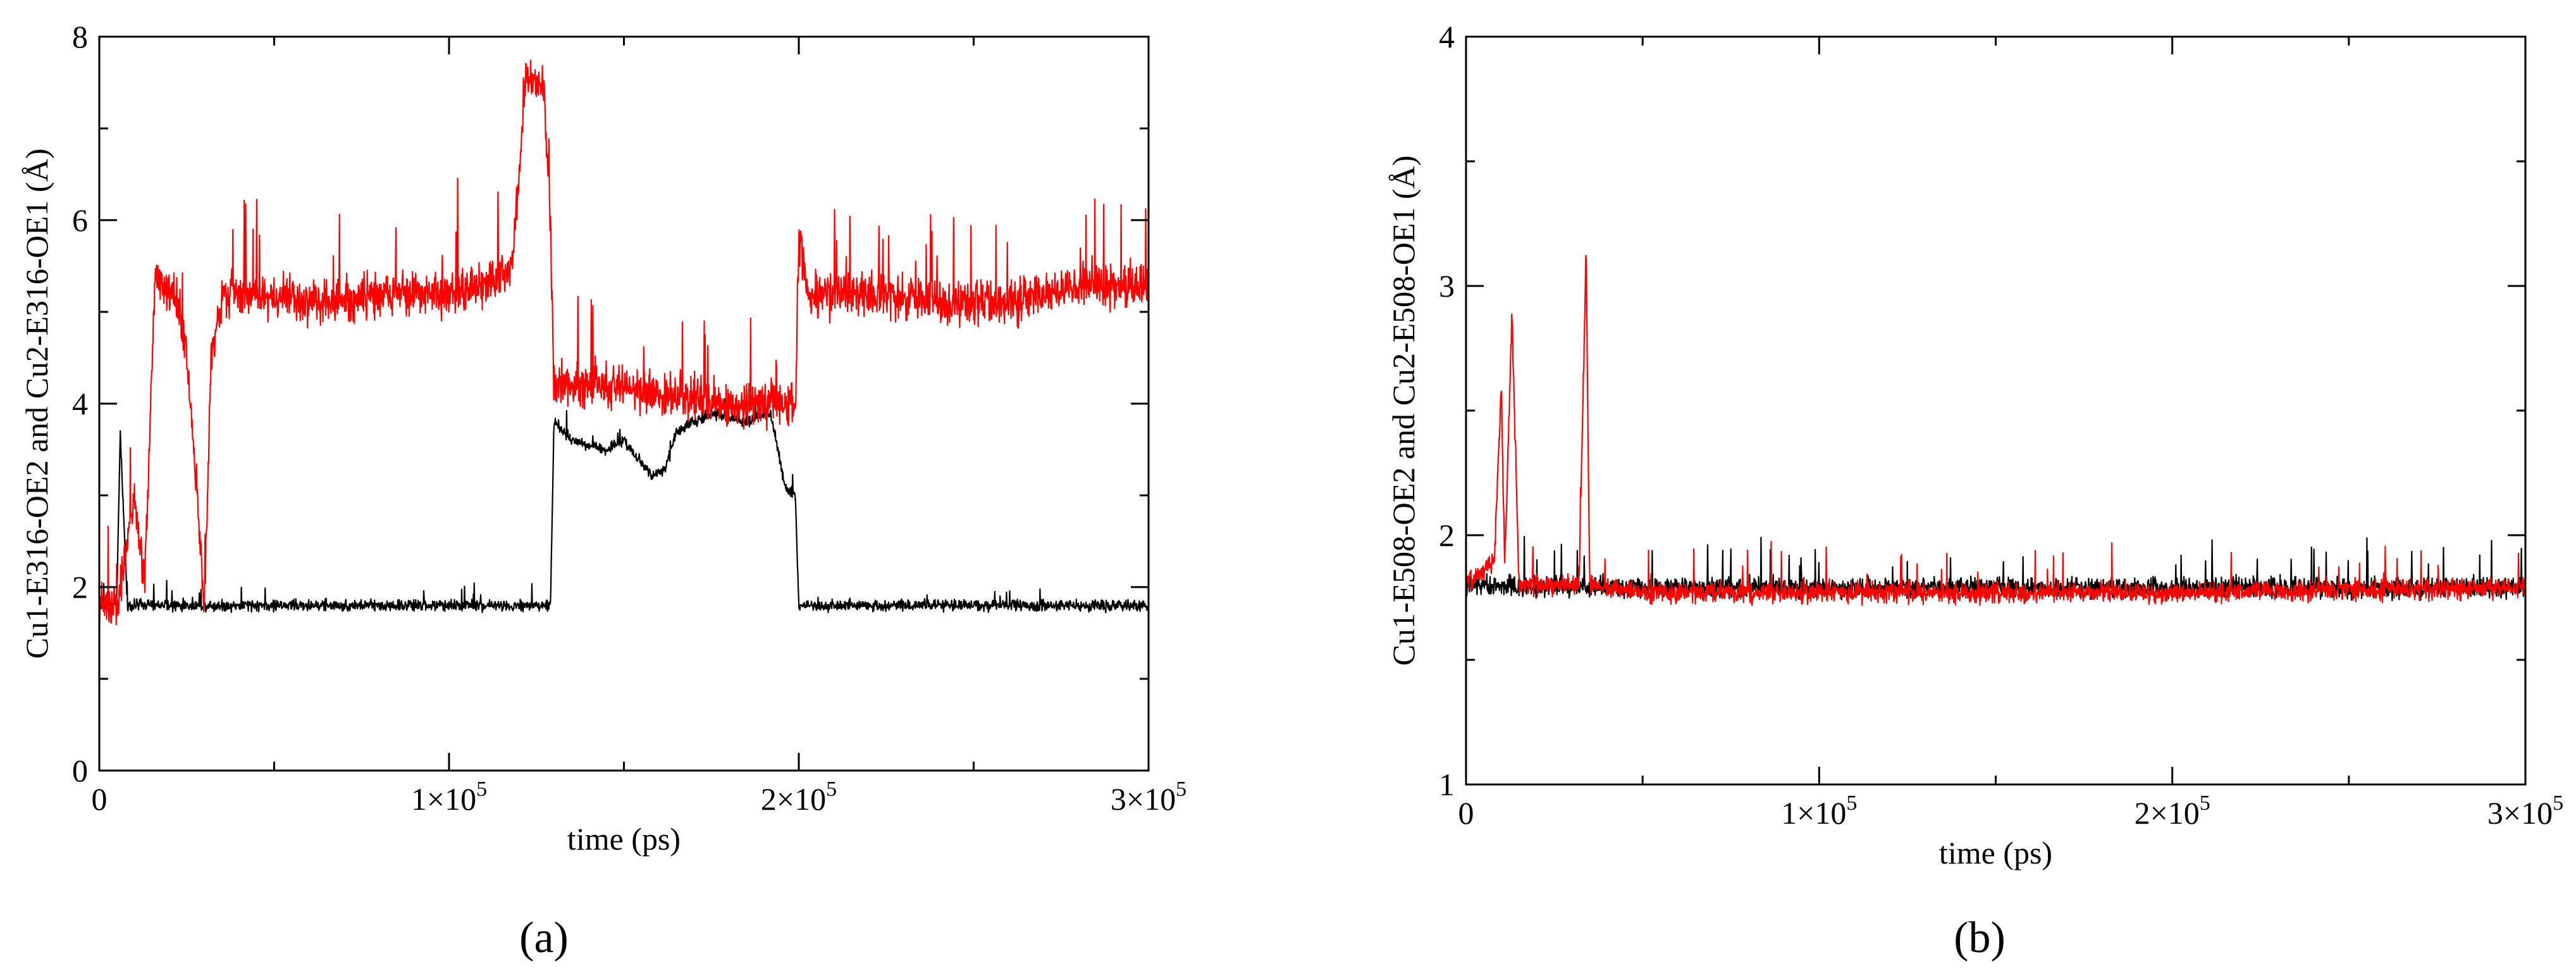 The image size is (2576, 973). I want to click on panel-b-ytick-label: 3, so click(1447, 286).